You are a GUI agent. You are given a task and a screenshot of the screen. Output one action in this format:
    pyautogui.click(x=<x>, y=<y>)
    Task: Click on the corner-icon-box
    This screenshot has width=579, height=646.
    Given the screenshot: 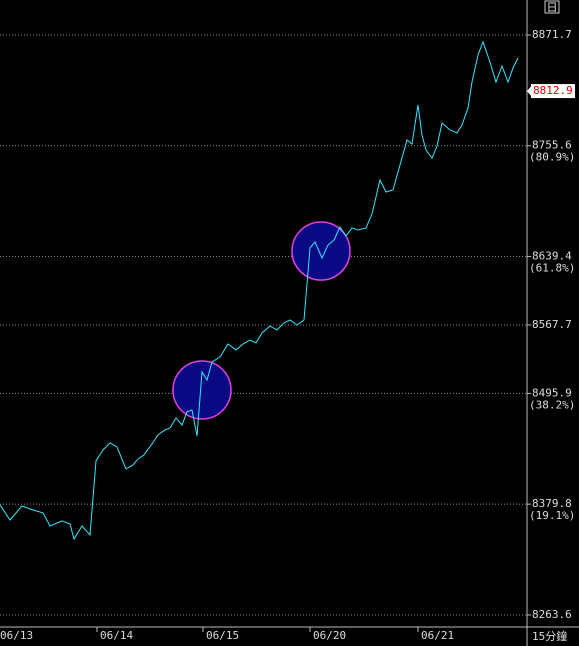 What is the action you would take?
    pyautogui.click(x=552, y=7)
    